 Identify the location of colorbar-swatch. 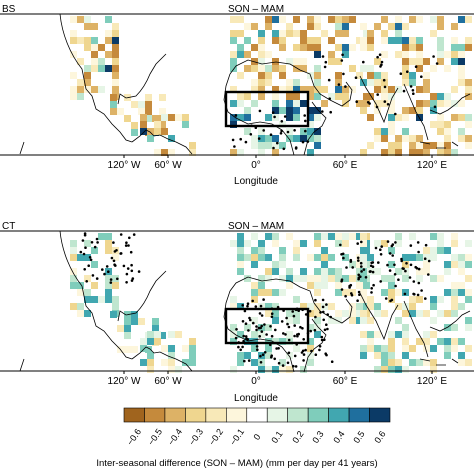
(155, 415).